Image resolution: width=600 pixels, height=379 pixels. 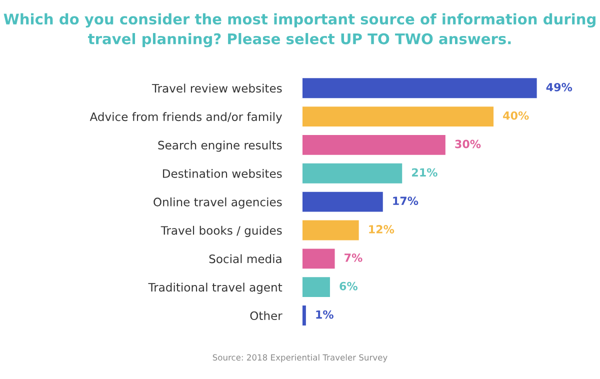 I want to click on data-label: 7%, so click(x=353, y=257).